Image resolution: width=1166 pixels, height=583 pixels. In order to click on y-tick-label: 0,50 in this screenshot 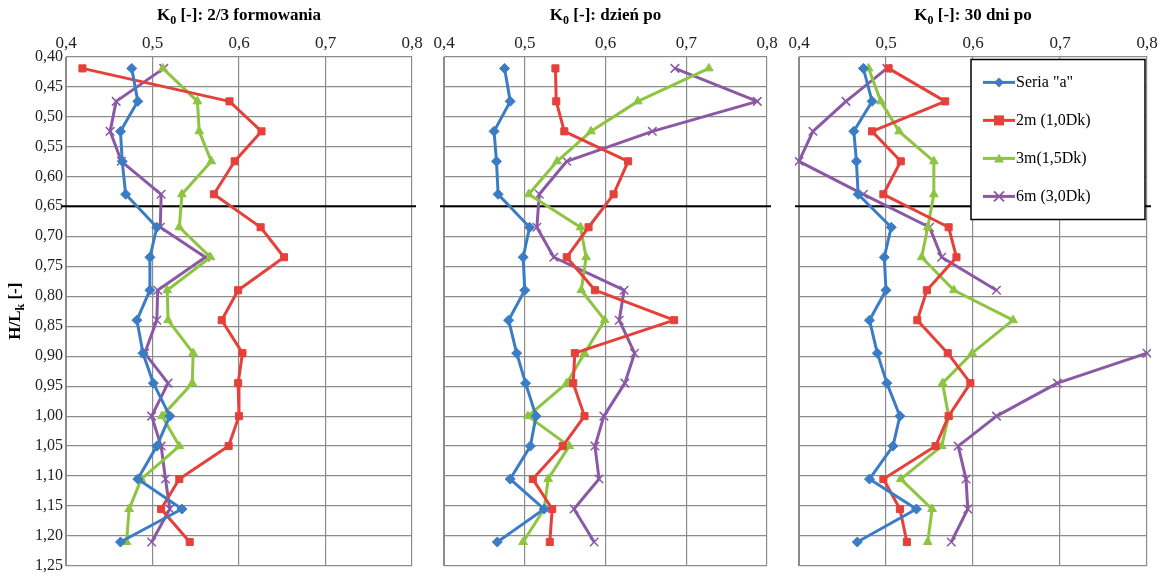, I will do `click(49, 115)`.